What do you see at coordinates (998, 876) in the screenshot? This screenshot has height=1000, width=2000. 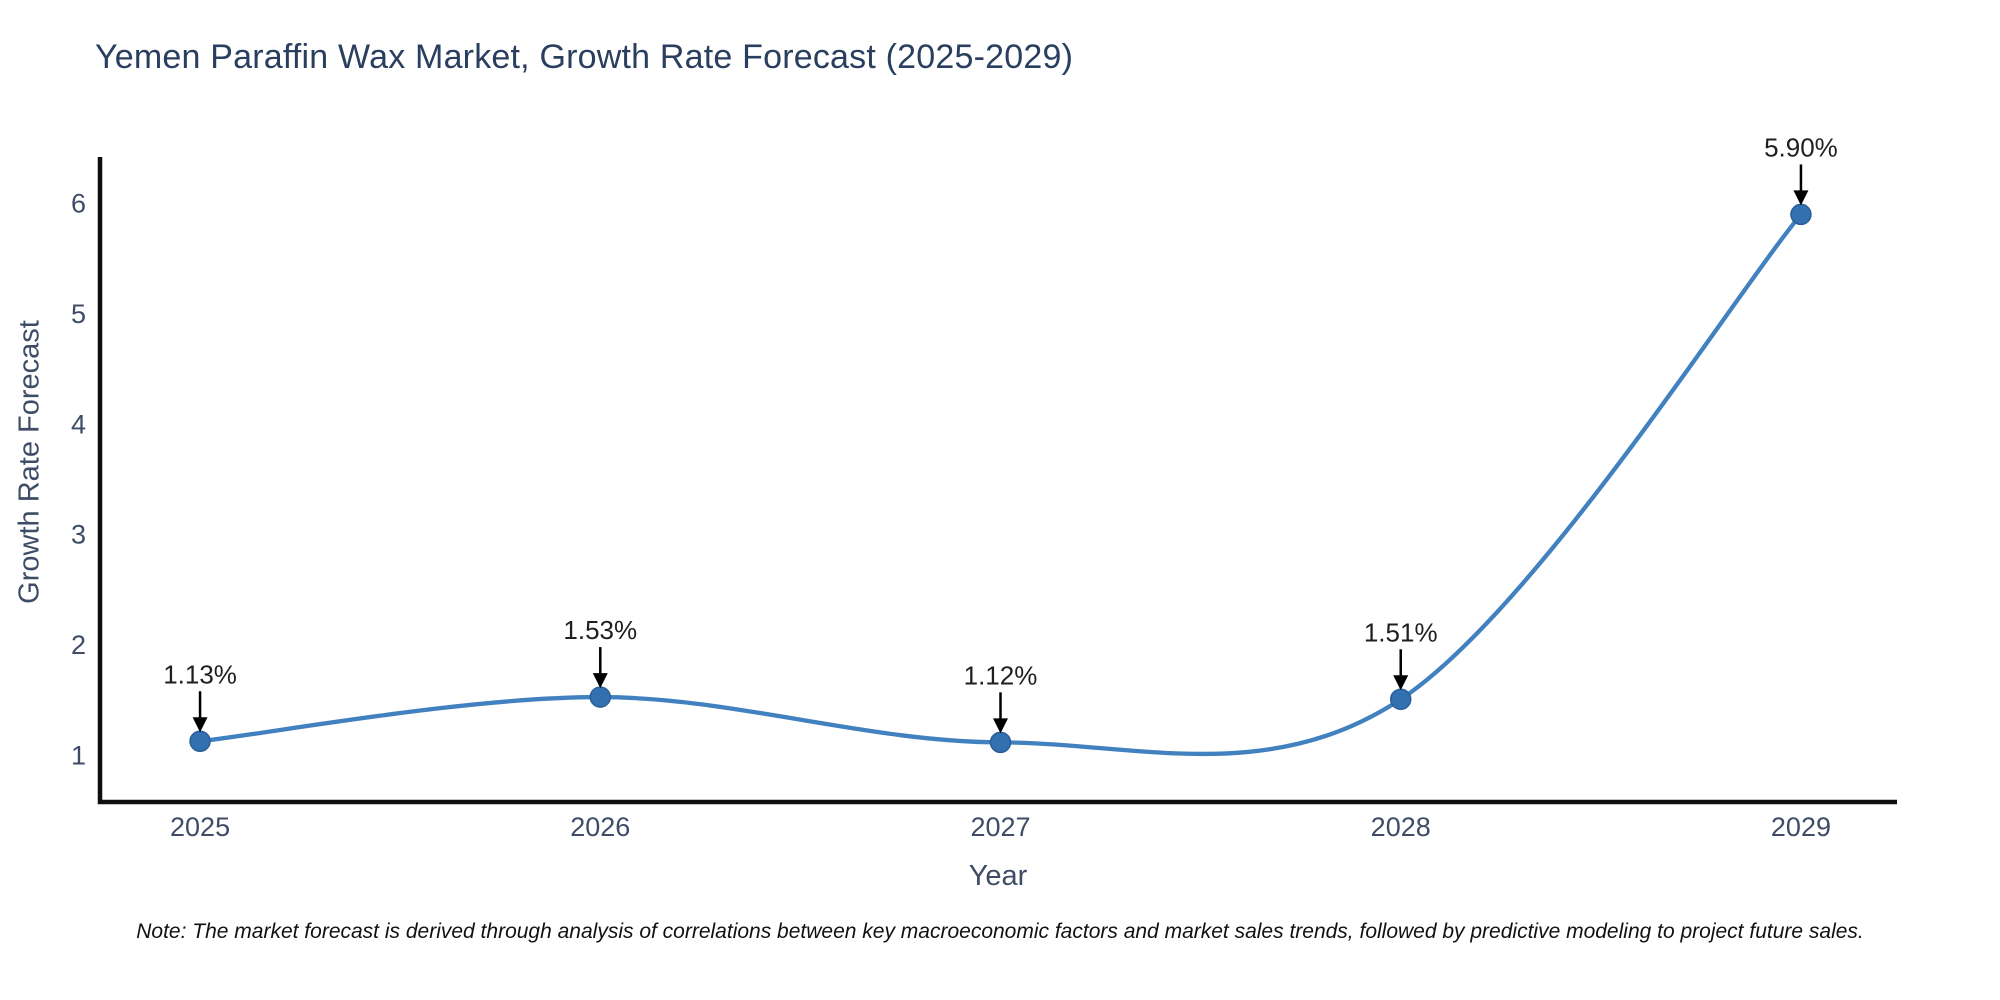 I see `x-axis-title: Year` at bounding box center [998, 876].